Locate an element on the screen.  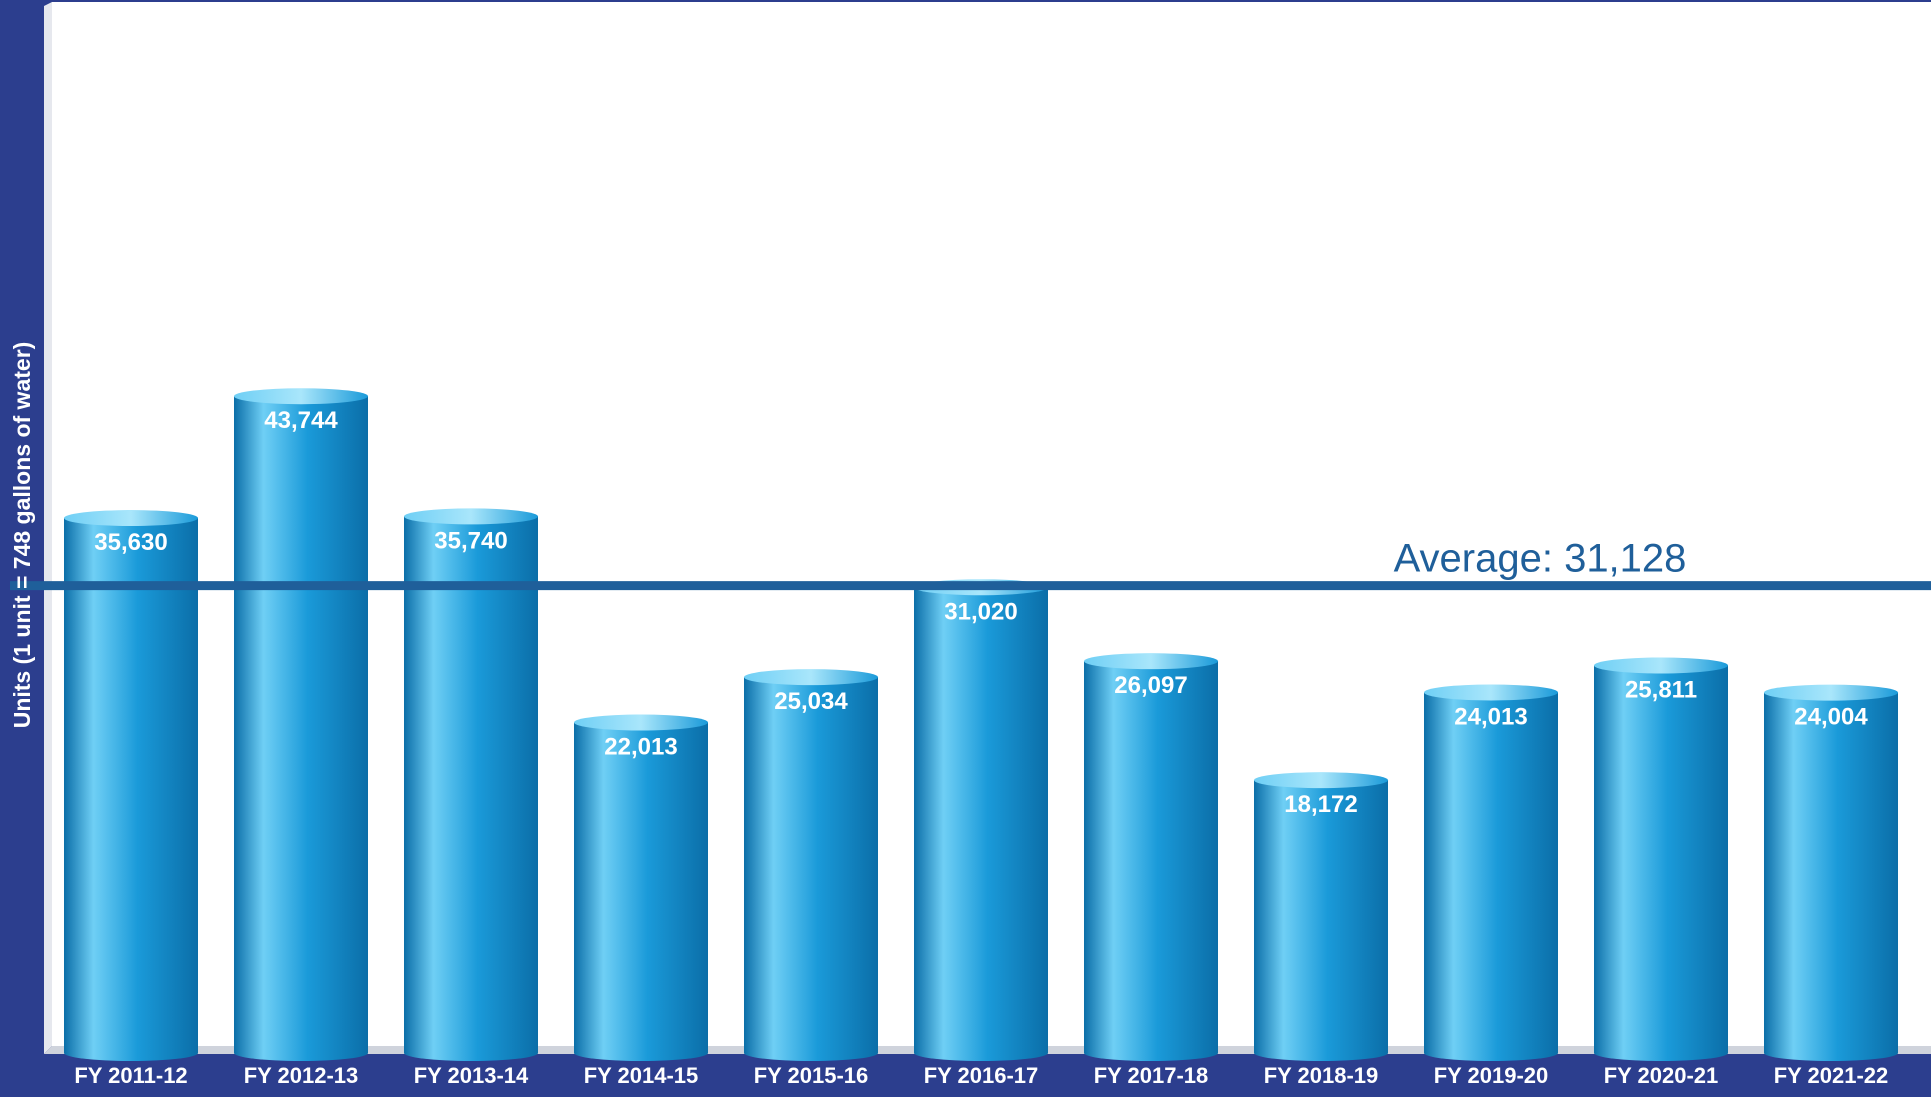
x-tick-label: FY 2021-22 is located at coordinates (1831, 1075).